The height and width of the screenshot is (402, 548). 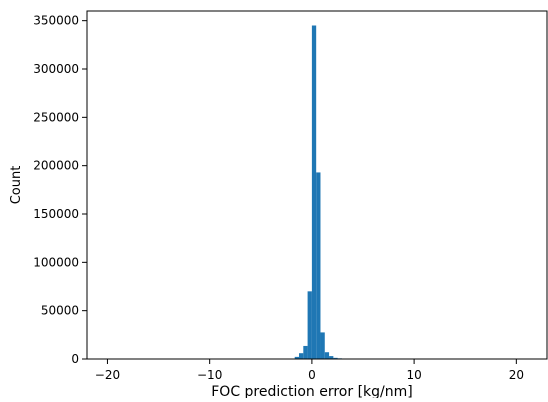 What do you see at coordinates (16, 185) in the screenshot?
I see `y-axis-label: Count` at bounding box center [16, 185].